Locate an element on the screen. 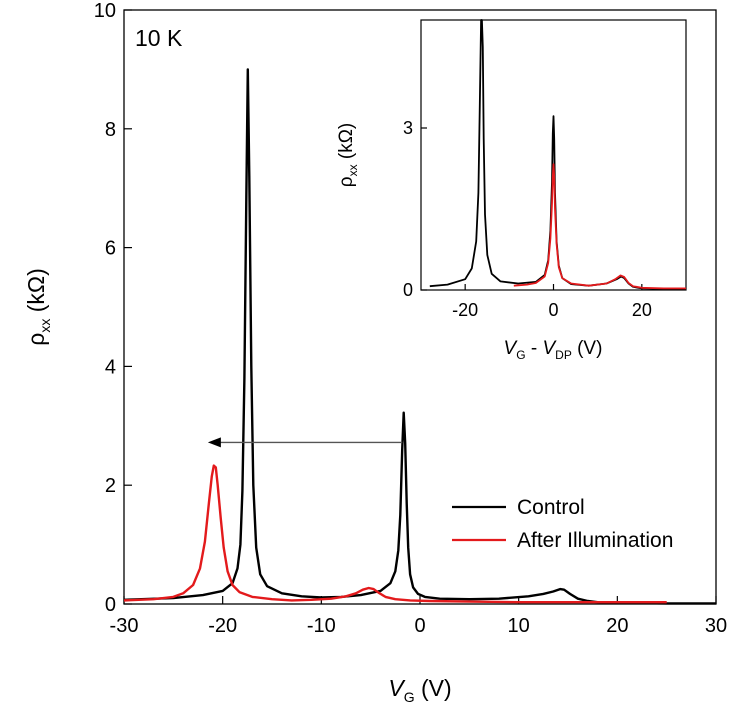  main-x-tick-label: 10 is located at coordinates (519, 626).